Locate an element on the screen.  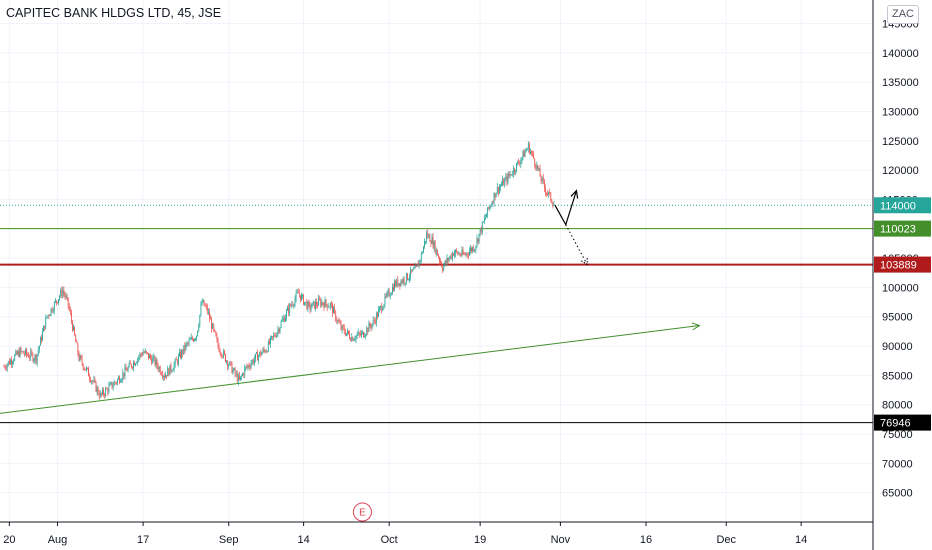
x-tick-label: 20 is located at coordinates (9, 540).